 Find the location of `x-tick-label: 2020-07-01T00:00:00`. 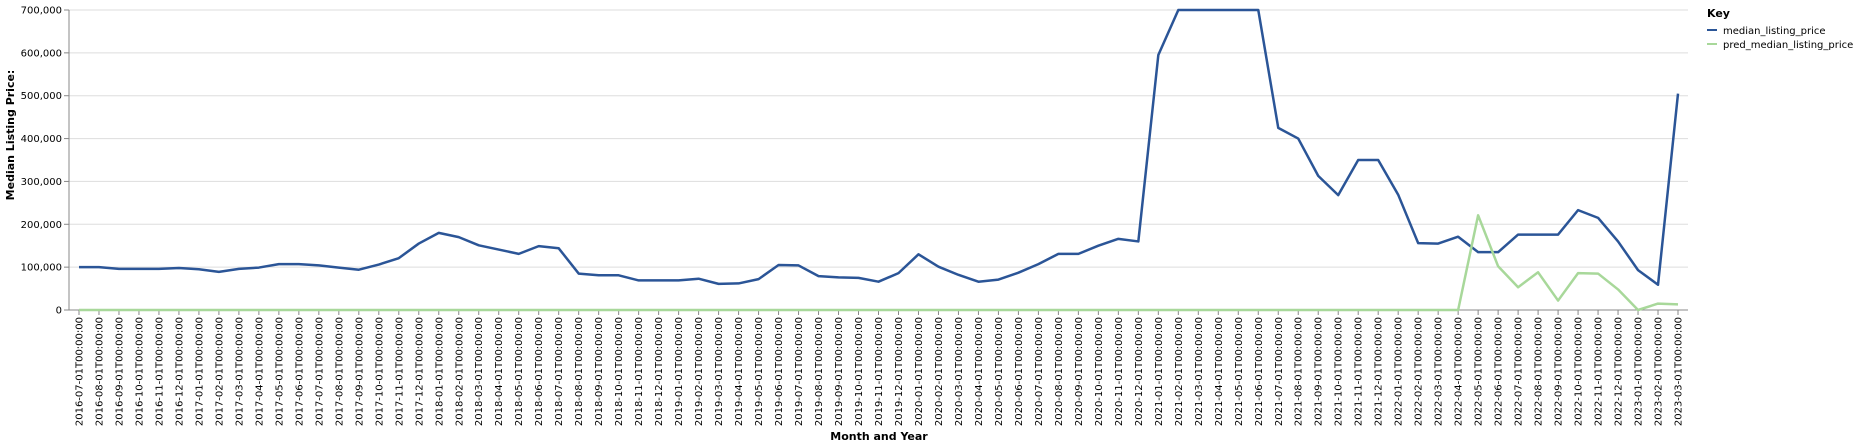

x-tick-label: 2020-07-01T00:00:00 is located at coordinates (1039, 371).